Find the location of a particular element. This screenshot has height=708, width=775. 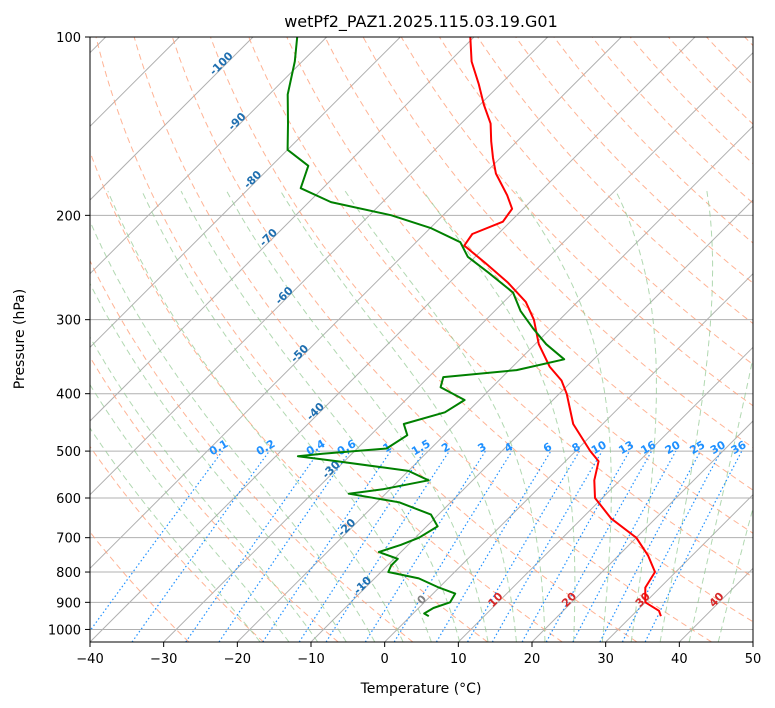

x-tick-label: −20 is located at coordinates (237, 659).